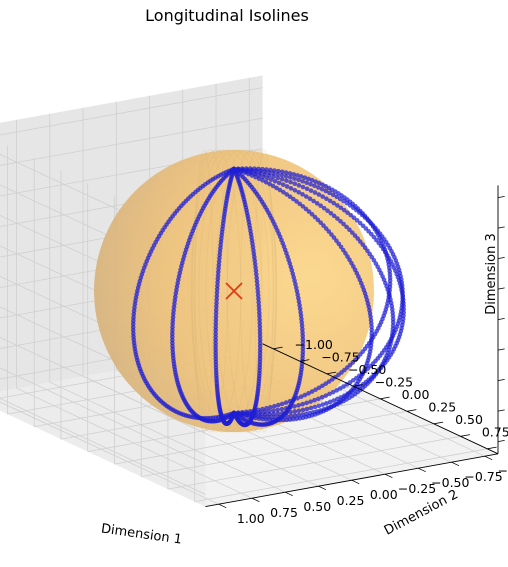 The width and height of the screenshot is (508, 567). I want to click on y-tick-label: 0.50, so click(469, 419).